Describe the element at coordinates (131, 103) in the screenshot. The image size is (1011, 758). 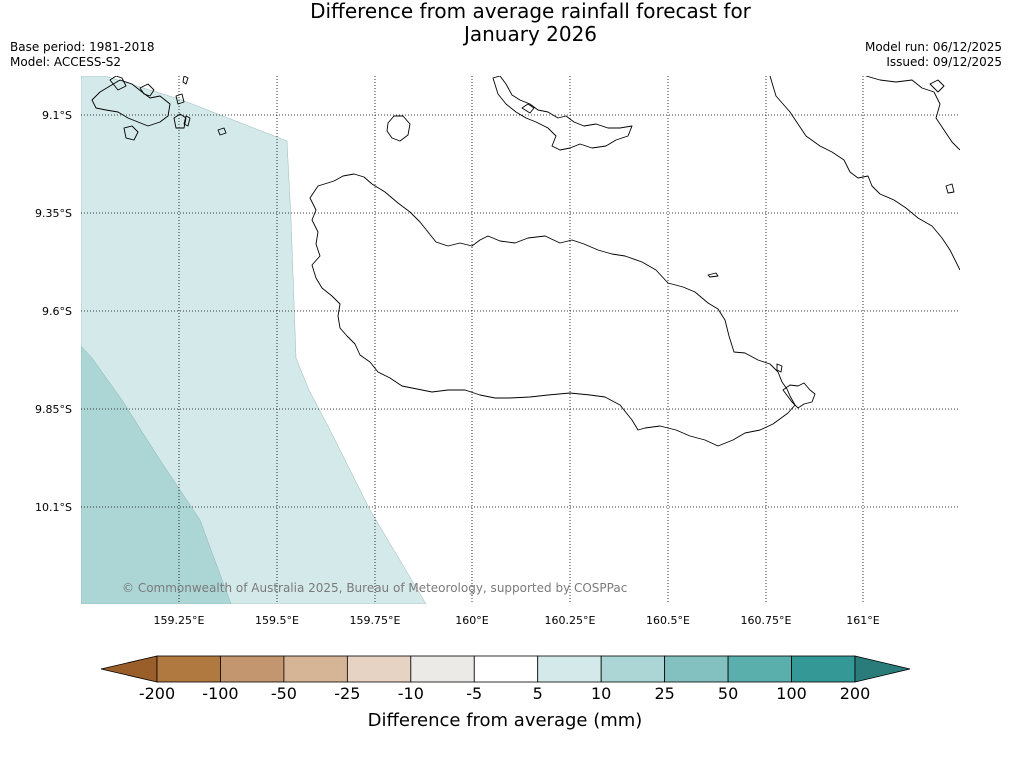
I see `island-russell` at that location.